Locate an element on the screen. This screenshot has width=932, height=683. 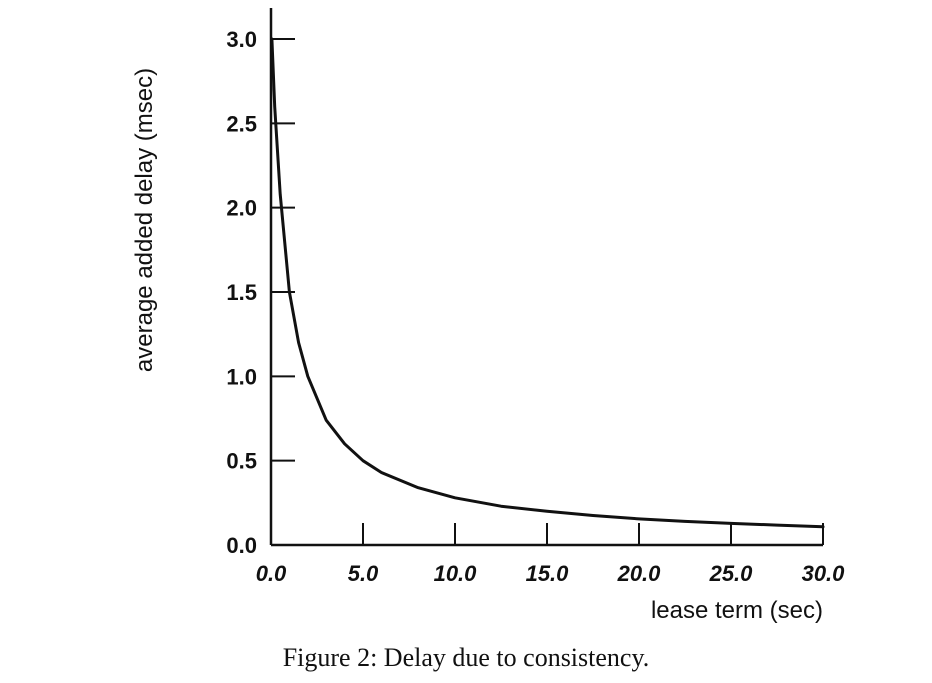
y-axis-title: average added delay (msec) is located at coordinates (144, 220).